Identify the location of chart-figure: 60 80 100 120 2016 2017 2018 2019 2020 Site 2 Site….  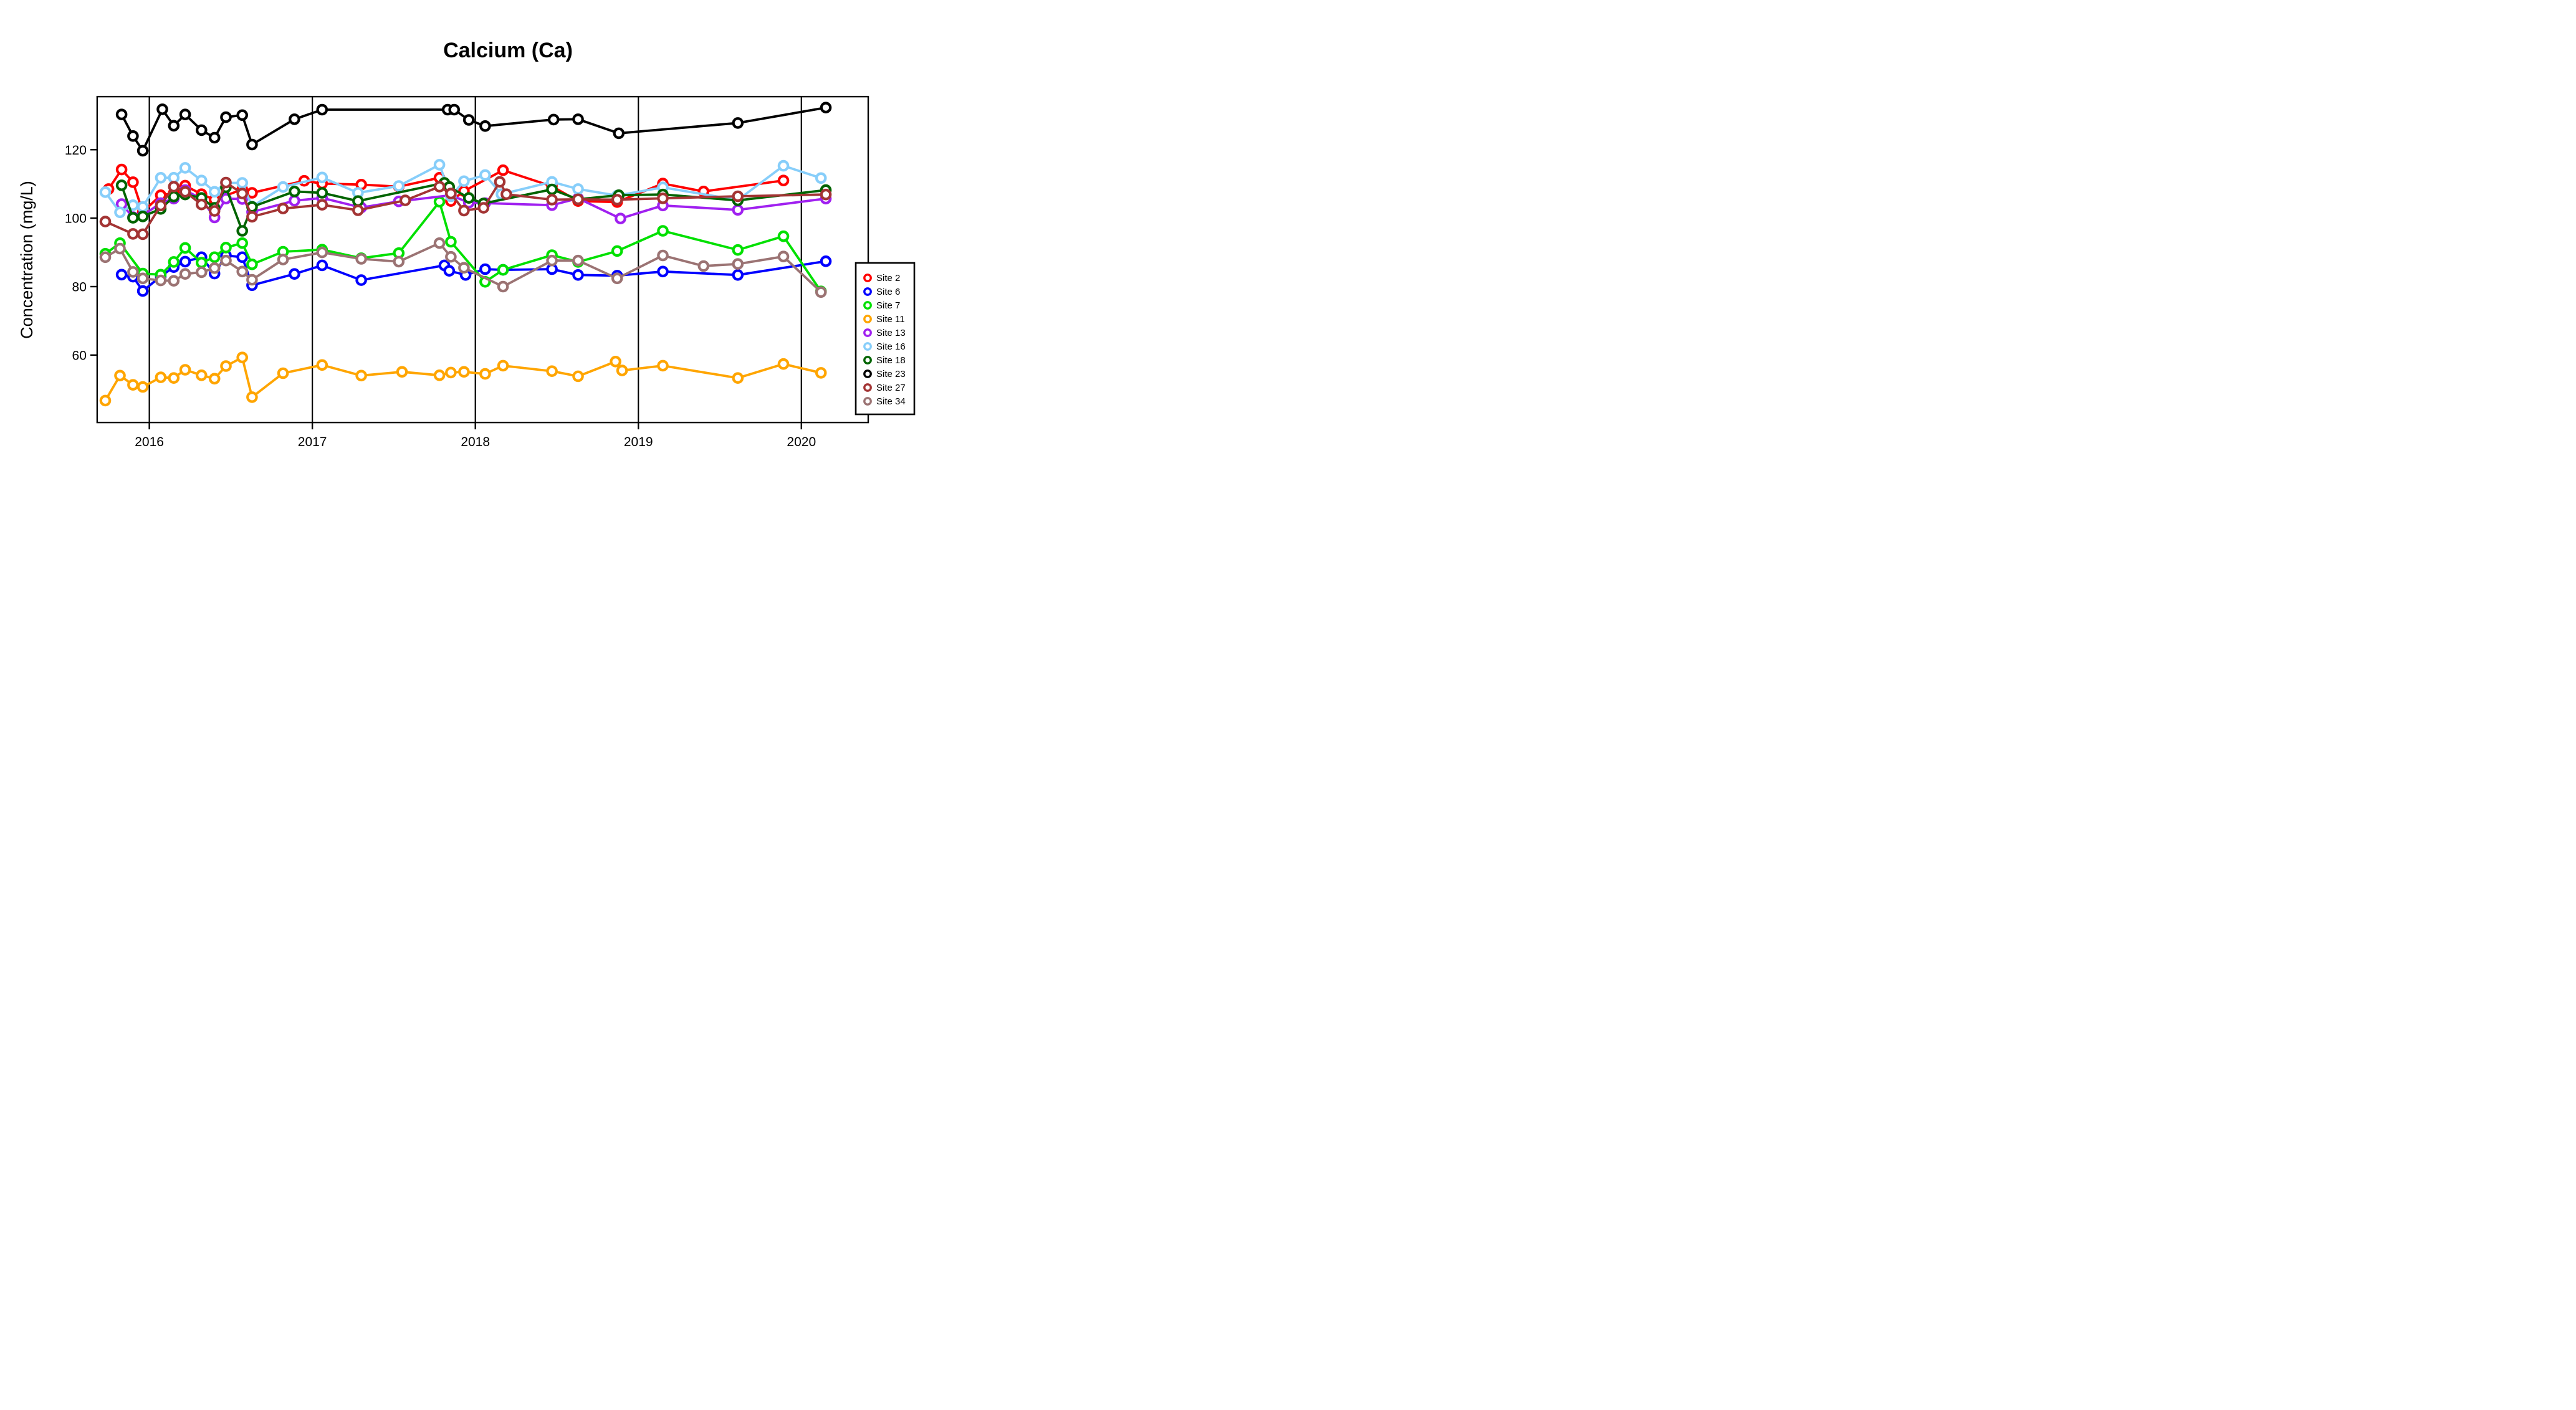
(482, 263).